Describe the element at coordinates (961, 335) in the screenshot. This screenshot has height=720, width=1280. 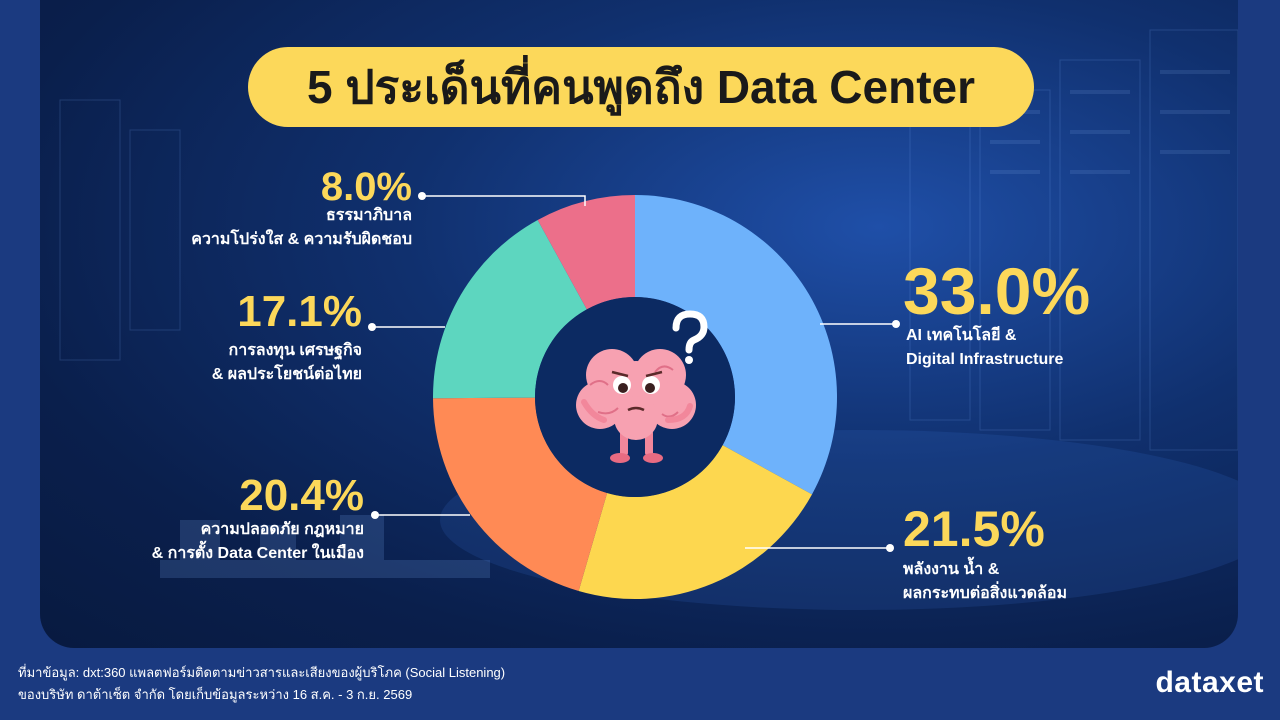
I see `slice-label-line: AI เทคโนโลยี &` at that location.